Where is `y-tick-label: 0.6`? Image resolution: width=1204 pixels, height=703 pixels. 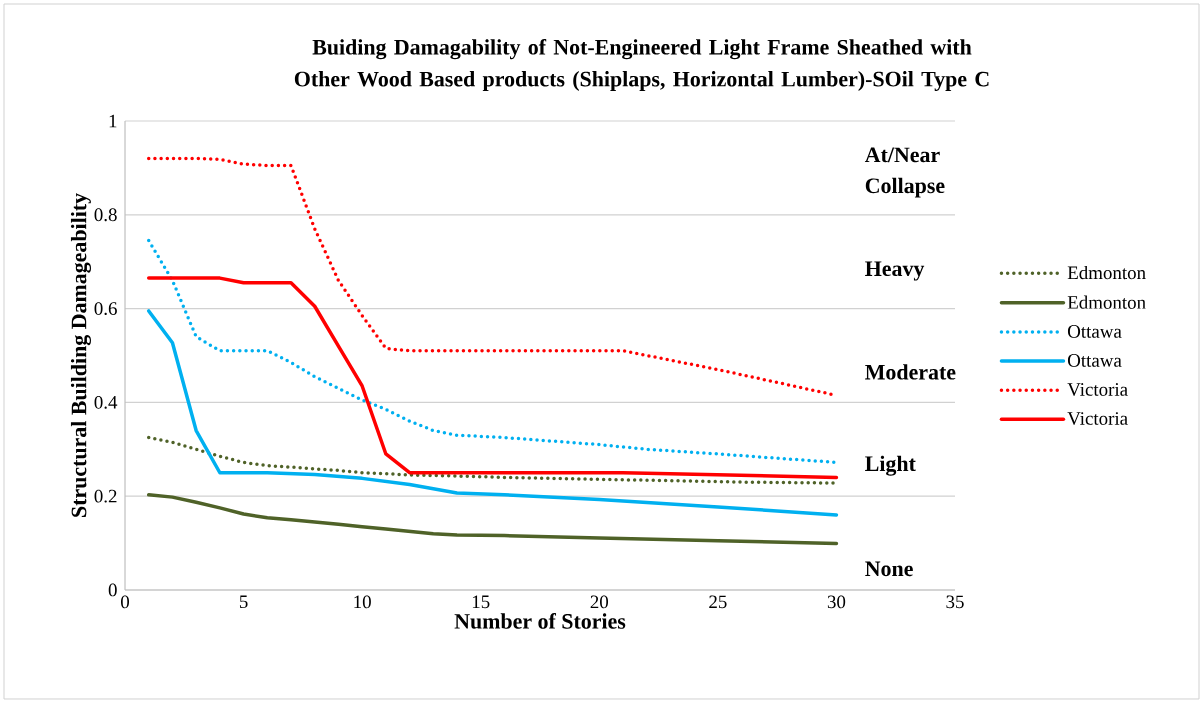
y-tick-label: 0.6 is located at coordinates (105, 309).